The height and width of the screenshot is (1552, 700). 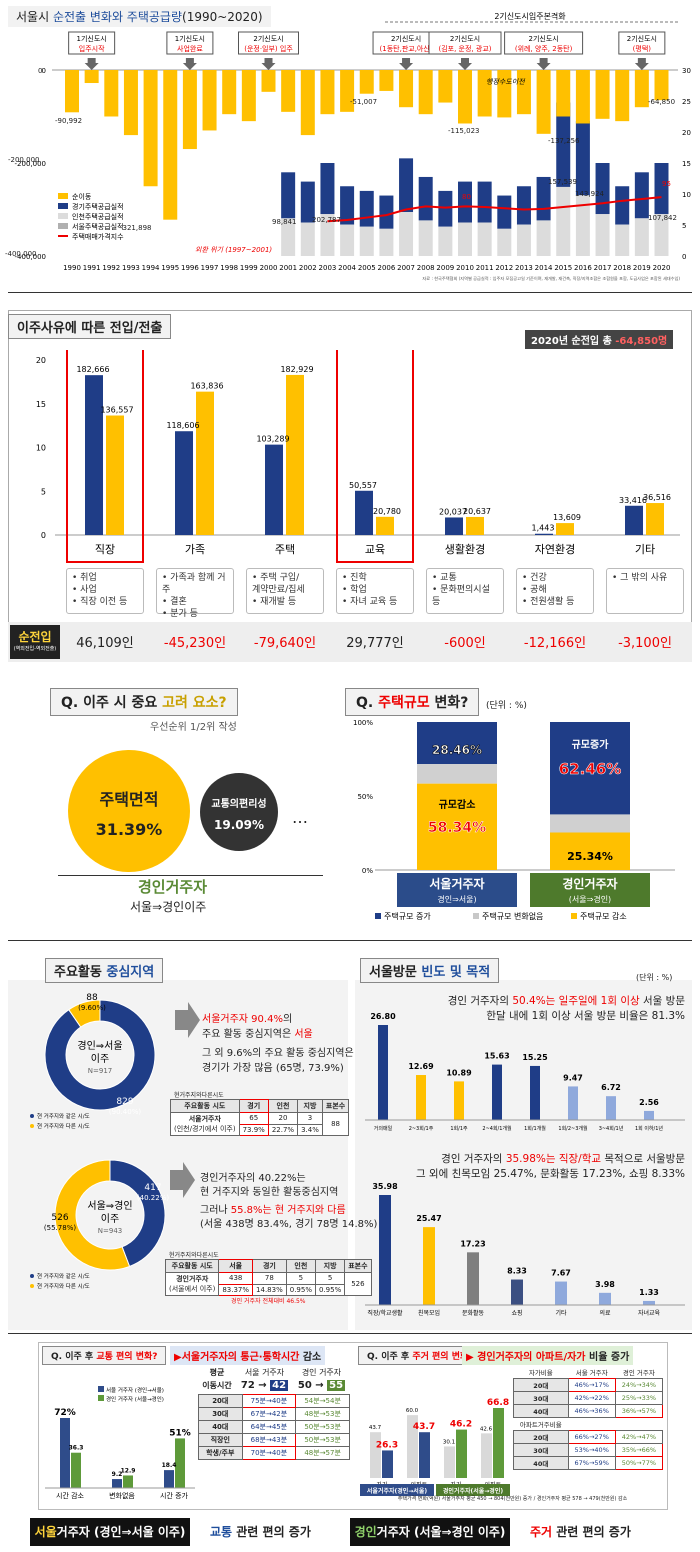 I want to click on legend-label: 서울 거주자 (경인→서울), so click(x=135, y=1390).